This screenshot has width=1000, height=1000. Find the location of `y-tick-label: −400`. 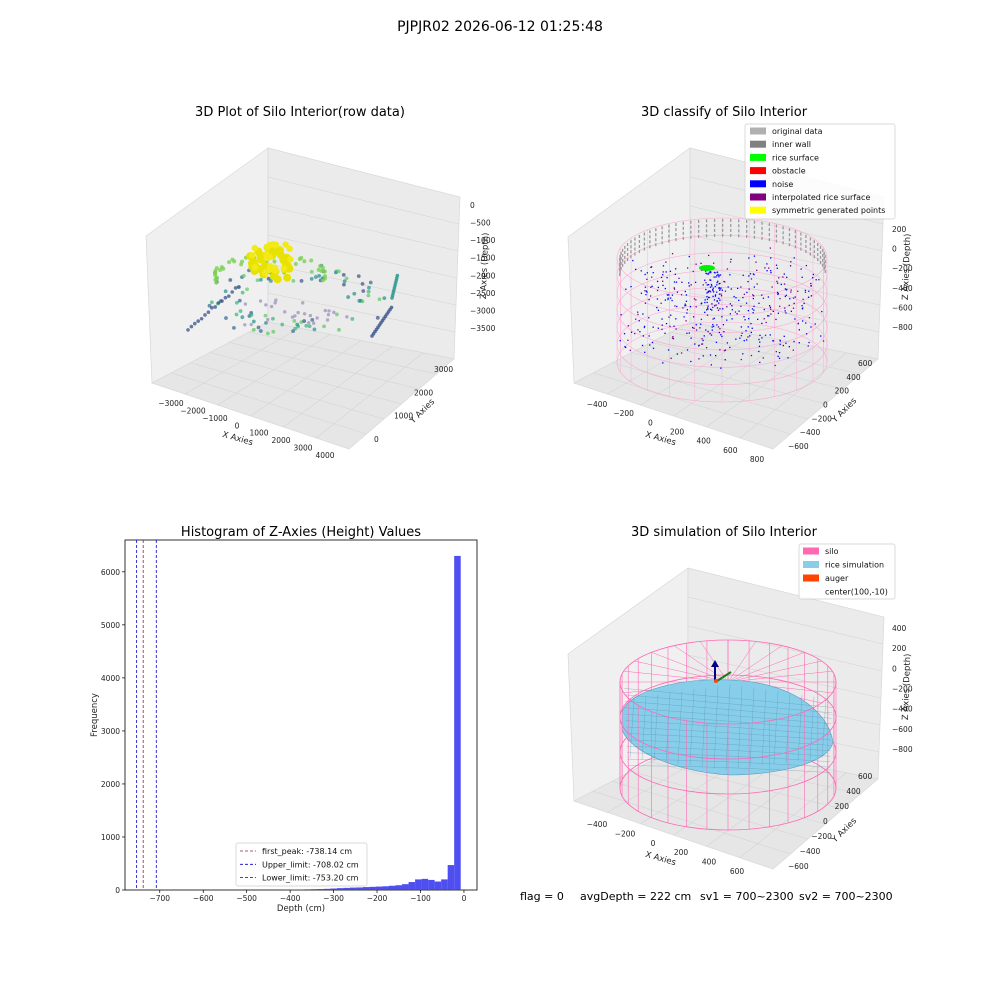

y-tick-label: −400 is located at coordinates (810, 851).